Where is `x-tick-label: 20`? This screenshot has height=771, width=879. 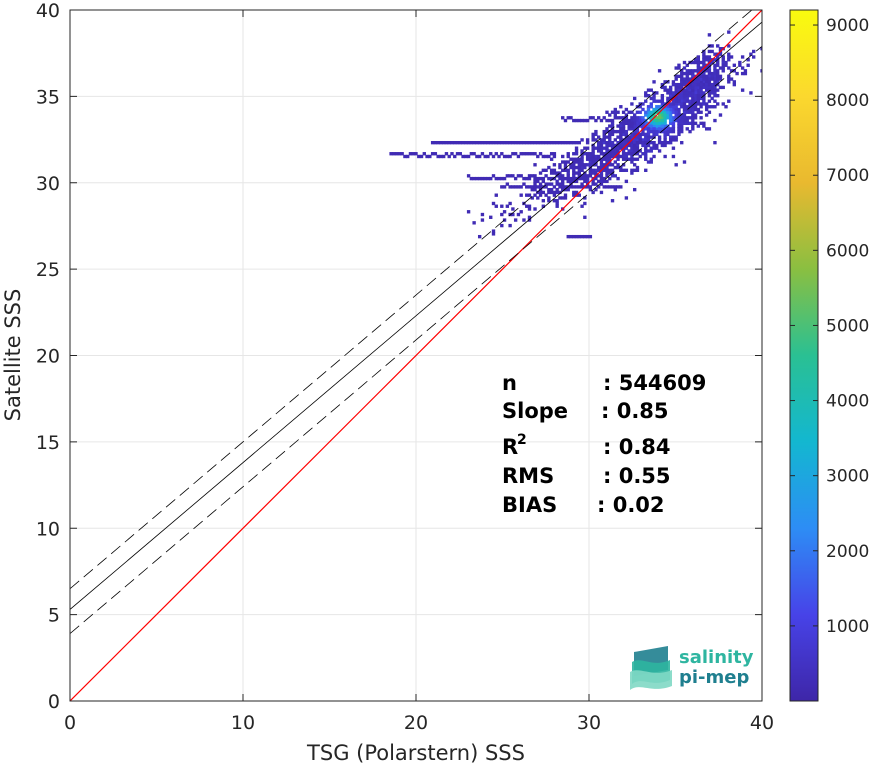
x-tick-label: 20 is located at coordinates (416, 723).